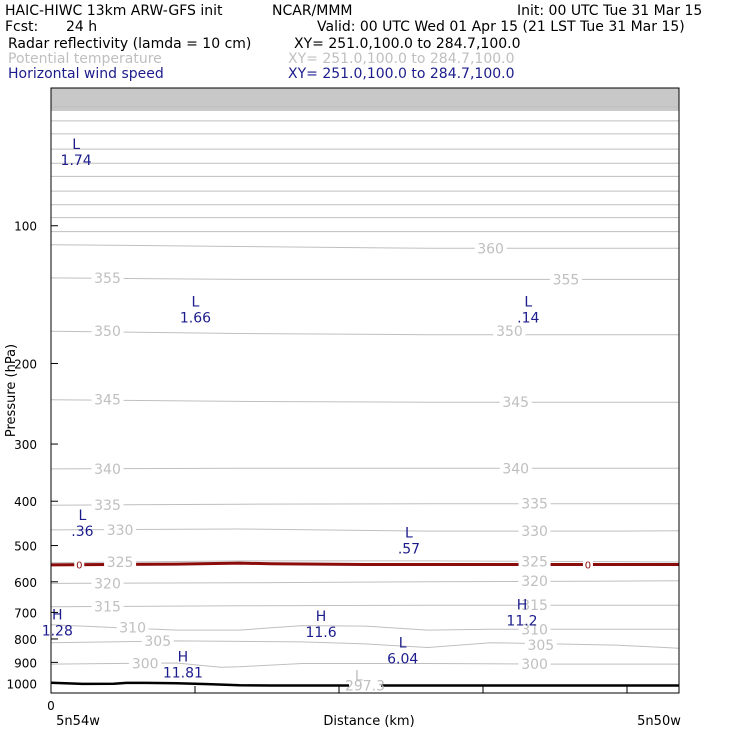 The height and width of the screenshot is (740, 740). What do you see at coordinates (521, 622) in the screenshot?
I see `wind-extremum-value: 11.2` at bounding box center [521, 622].